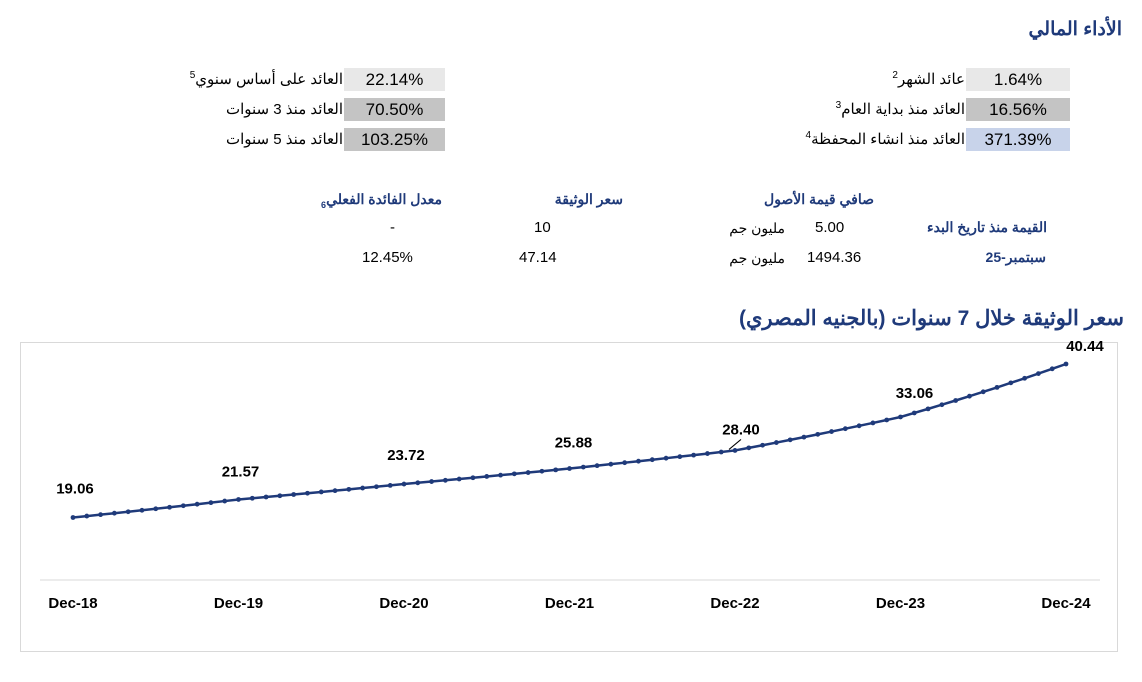 The image size is (1142, 682). I want to click on data-label: 28.40, so click(741, 429).